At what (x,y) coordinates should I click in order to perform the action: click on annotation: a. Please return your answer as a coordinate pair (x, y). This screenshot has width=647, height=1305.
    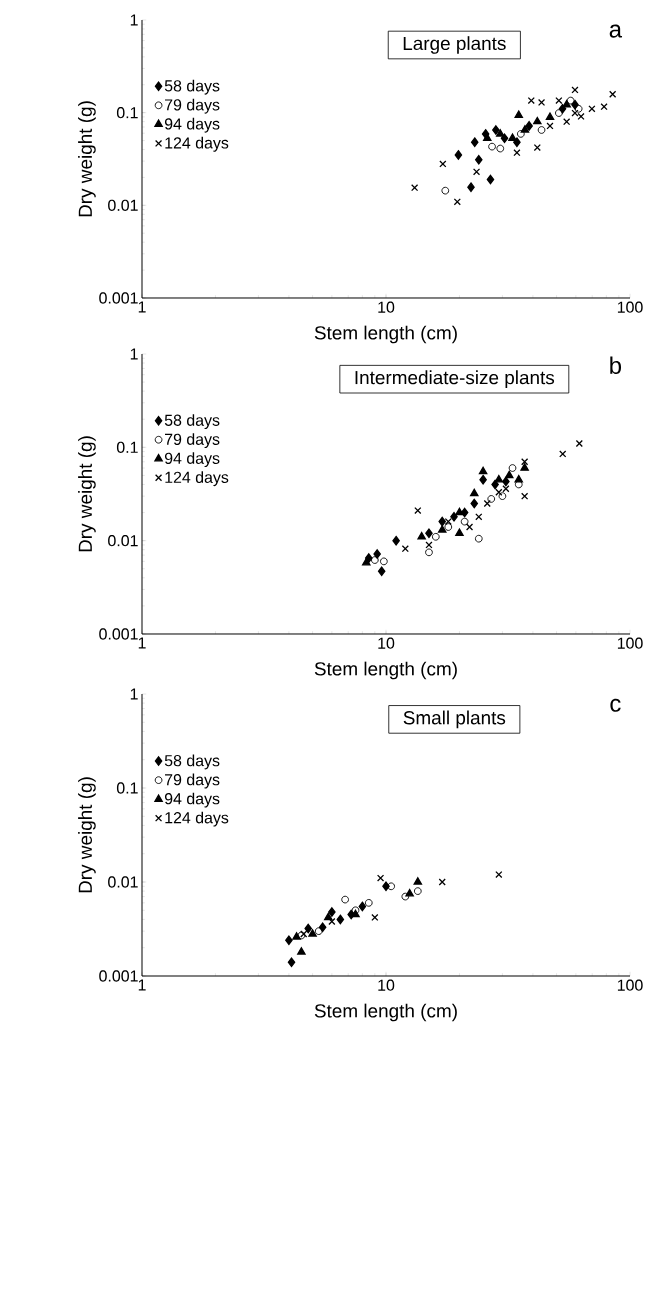
    Looking at the image, I should click on (616, 31).